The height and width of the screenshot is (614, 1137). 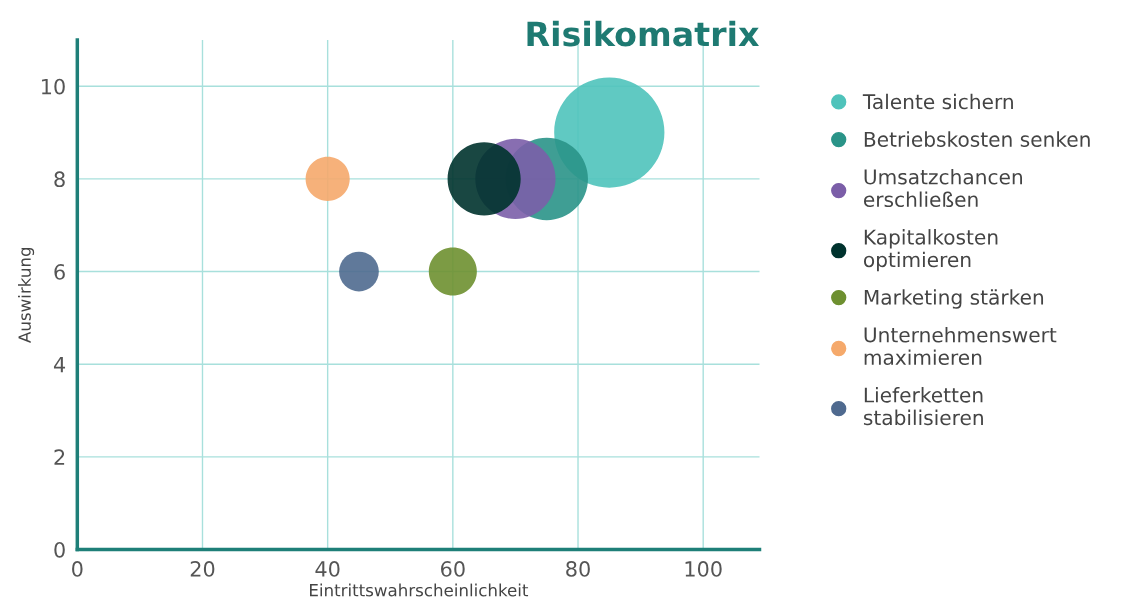 I want to click on y-tick-label: 10, so click(x=53, y=86).